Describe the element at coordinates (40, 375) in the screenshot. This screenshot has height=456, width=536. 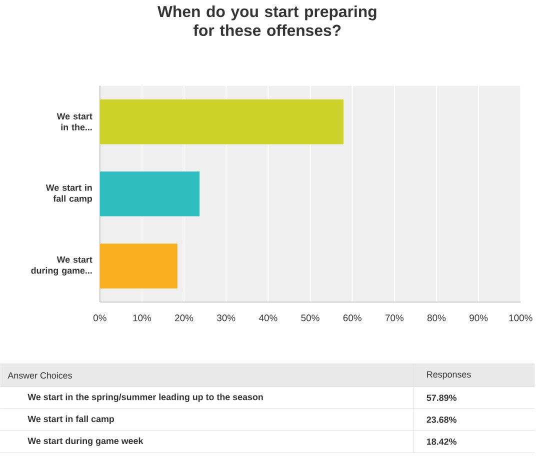
I see `text: Answer Choices` at that location.